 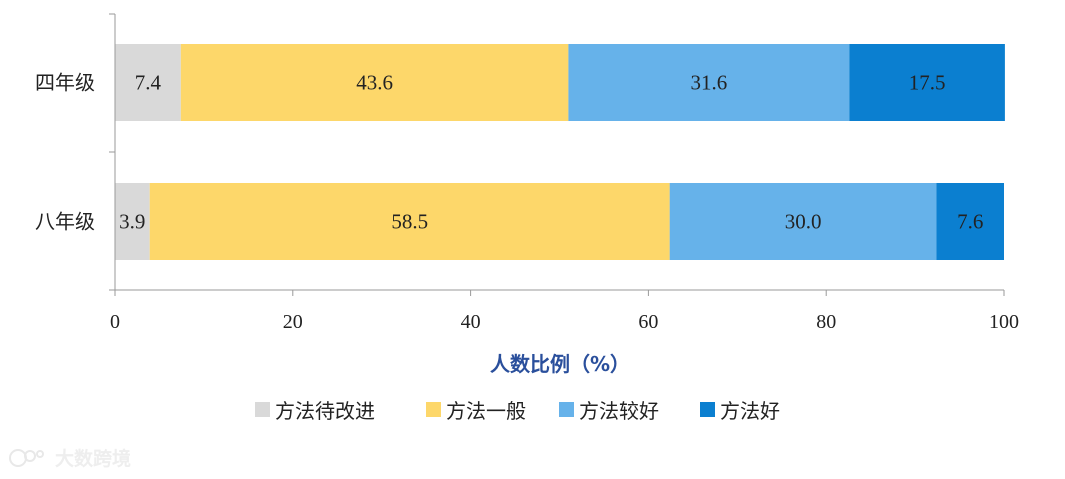 I want to click on legend-label: 方法好, so click(x=750, y=411).